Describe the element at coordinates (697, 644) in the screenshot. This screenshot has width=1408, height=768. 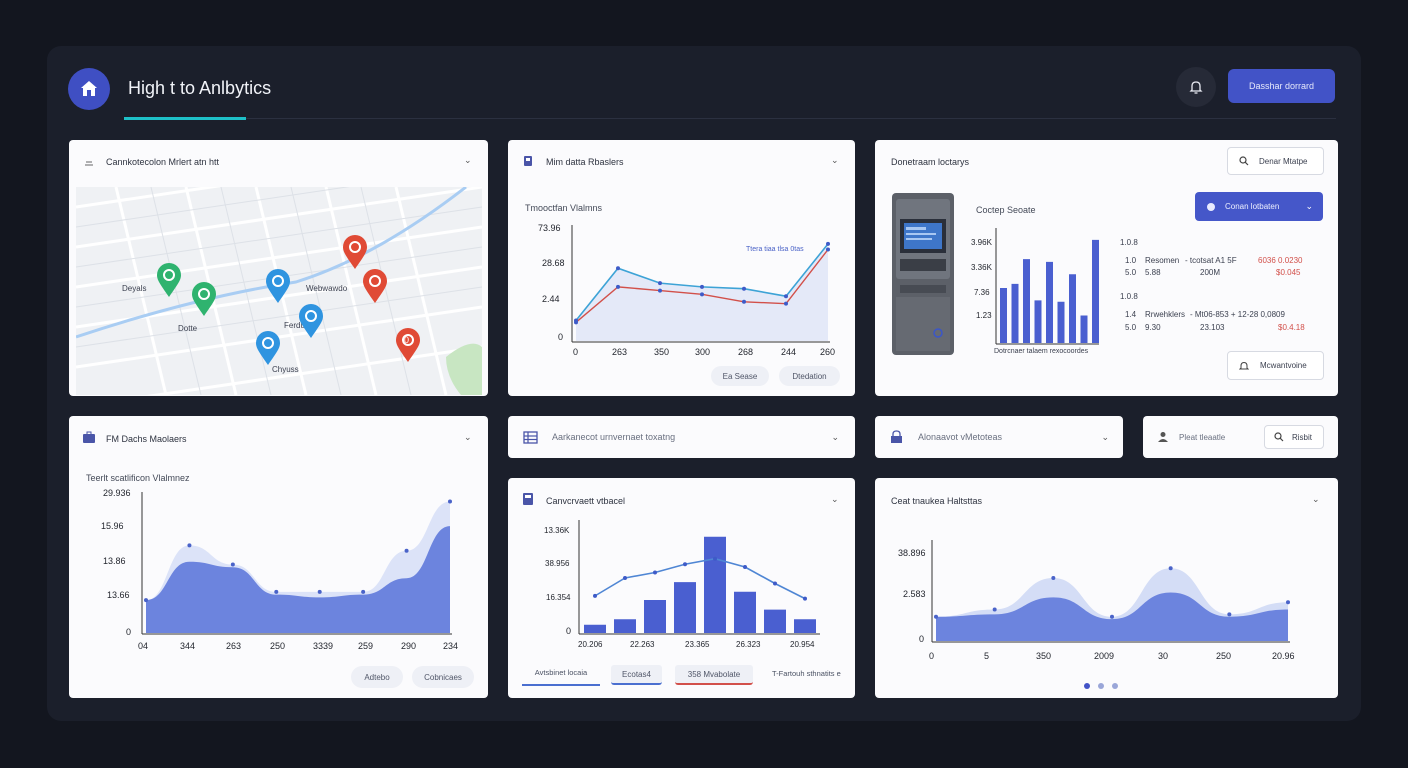
I see `x-tick: 23.365` at that location.